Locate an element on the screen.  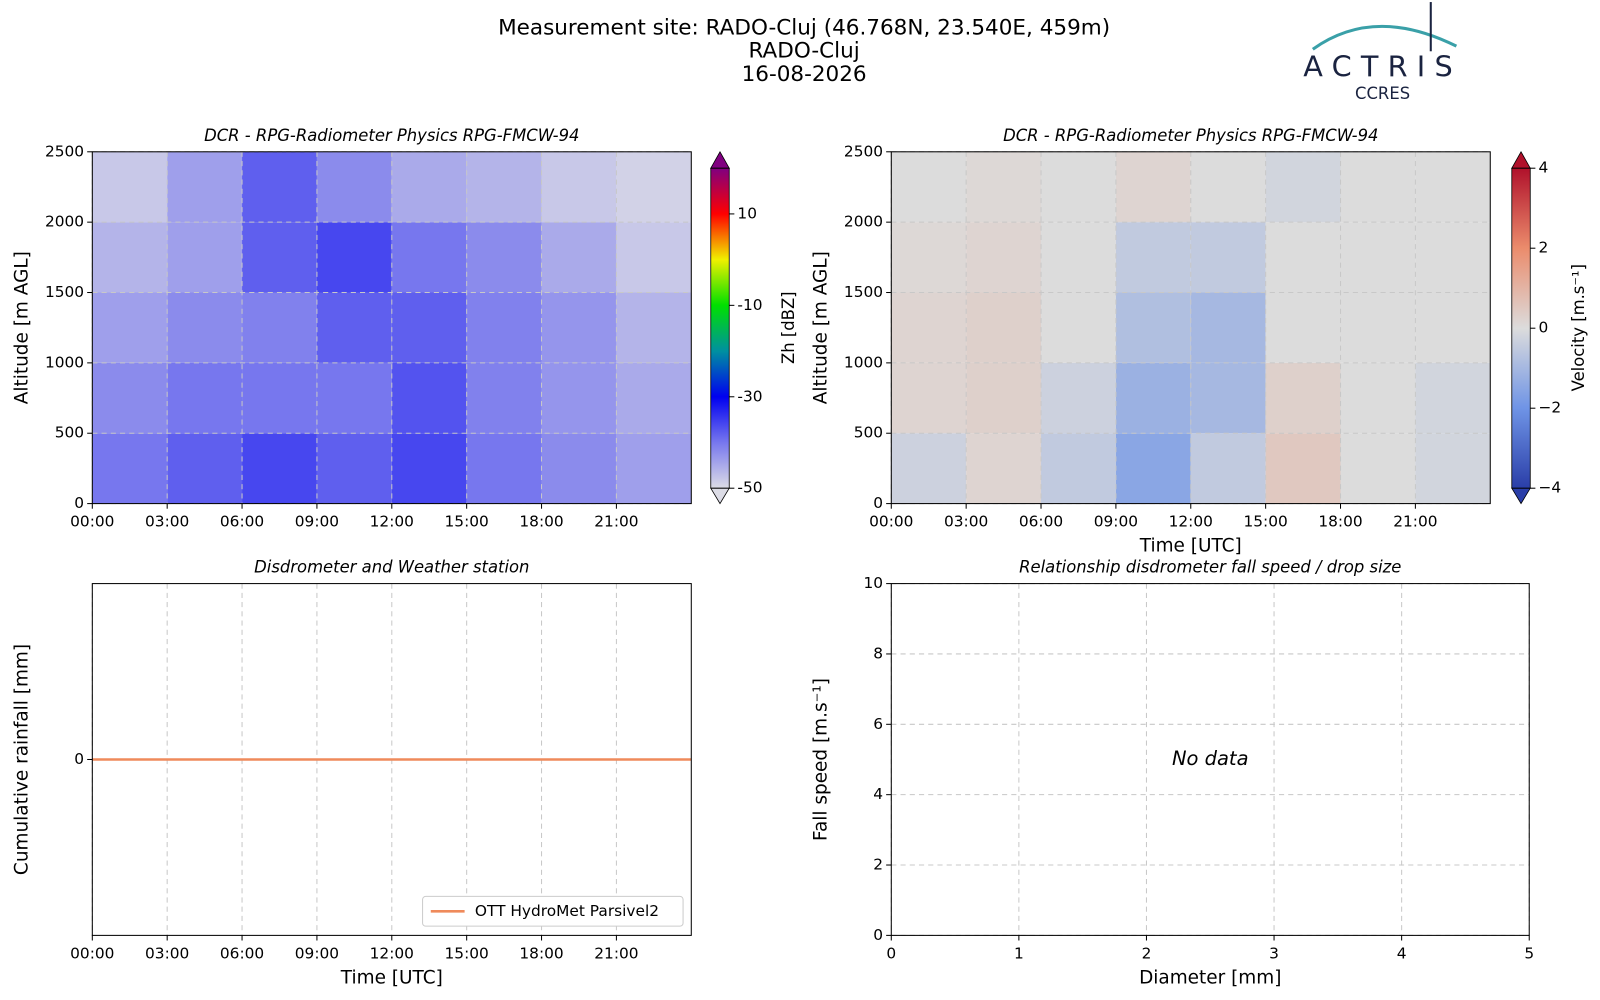
y-tick-label: 8 is located at coordinates (878, 653).